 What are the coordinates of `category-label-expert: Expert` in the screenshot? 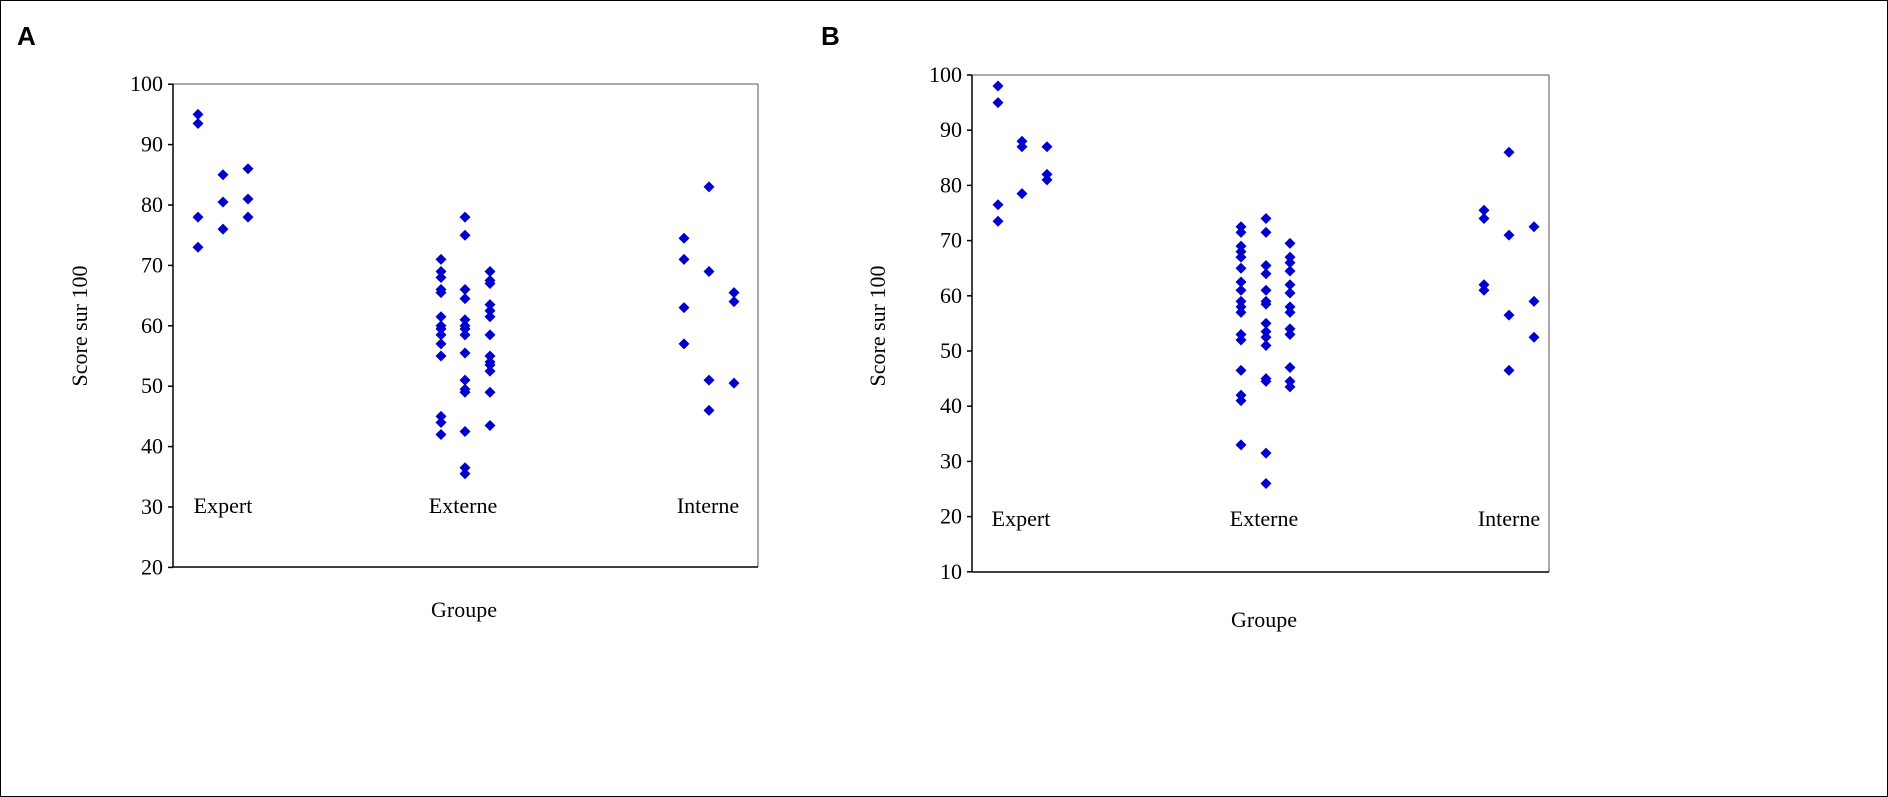 It's located at (1021, 518).